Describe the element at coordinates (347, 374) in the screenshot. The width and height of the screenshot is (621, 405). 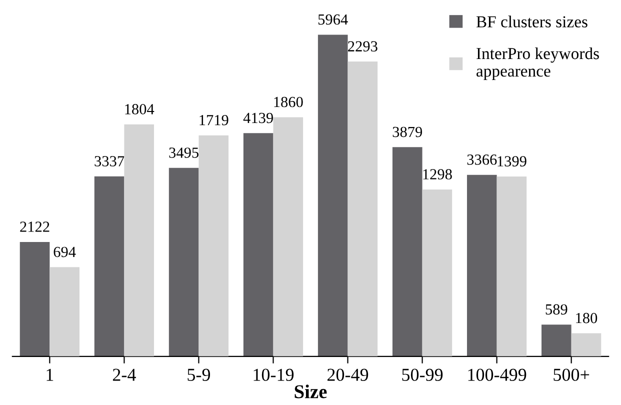
I see `x-tick-label: 20-49` at that location.